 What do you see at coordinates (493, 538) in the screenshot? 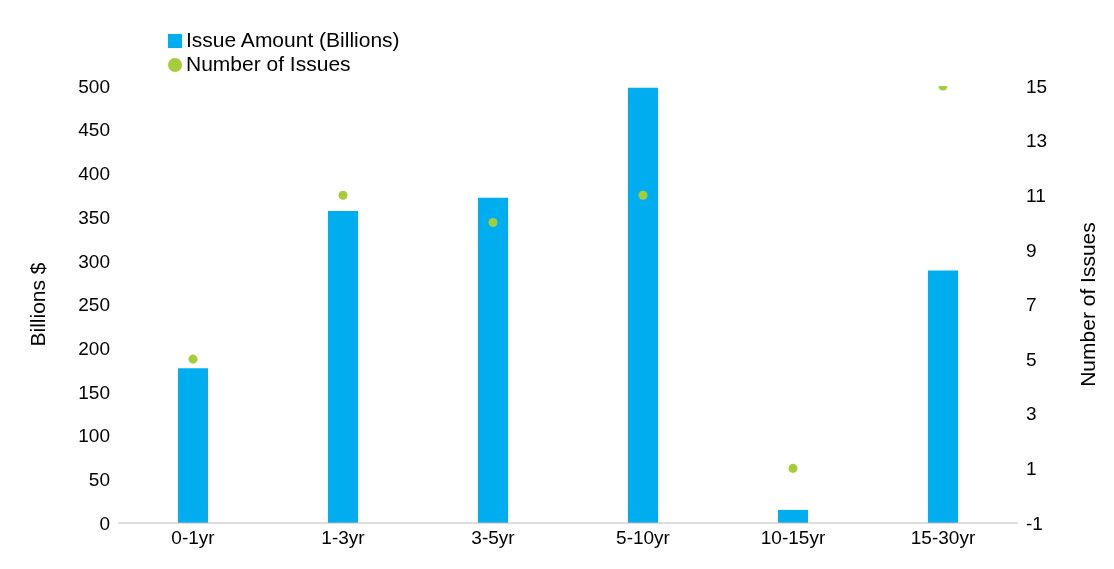
I see `x-tick-label: 3-5yr` at bounding box center [493, 538].